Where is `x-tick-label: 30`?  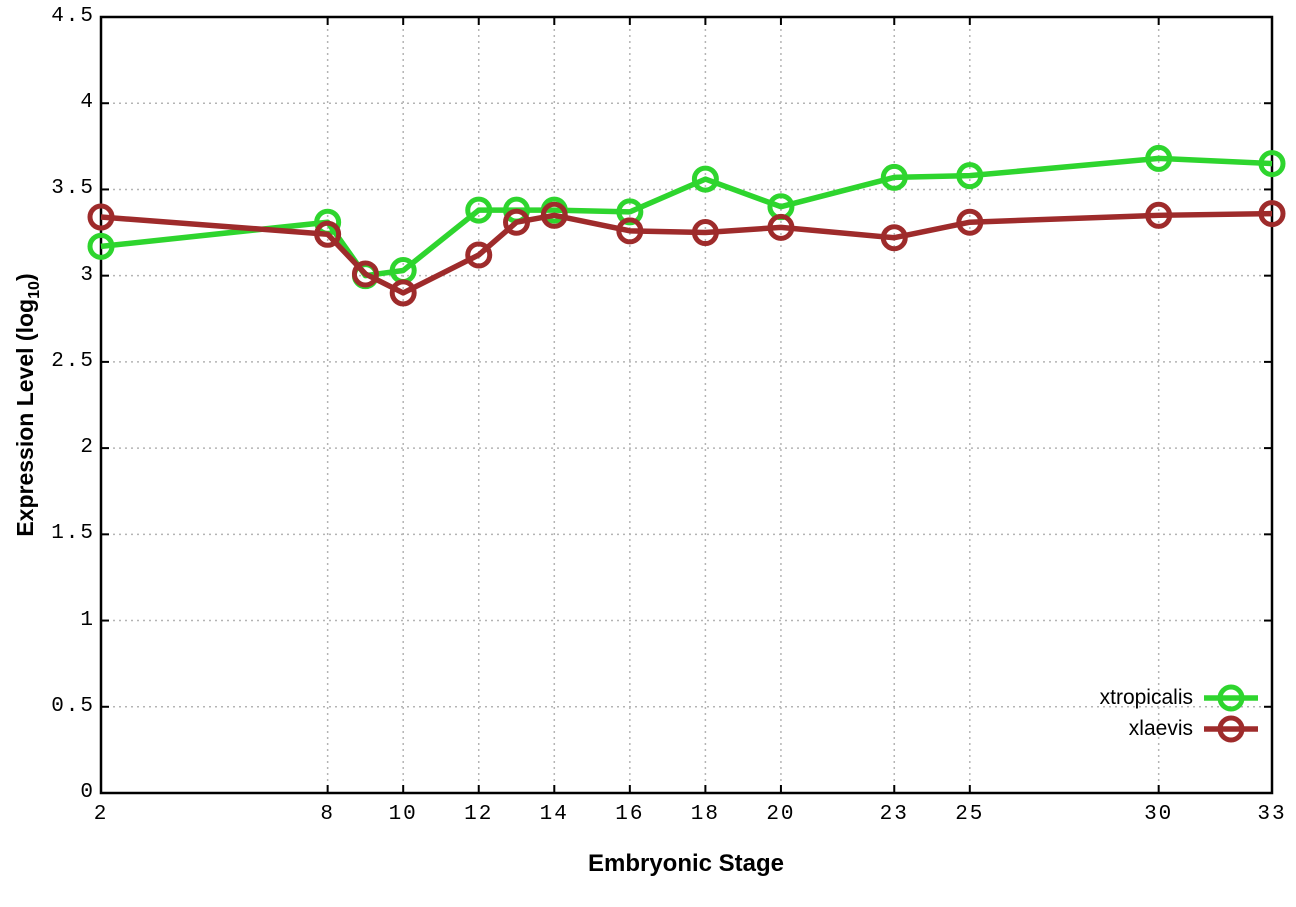
x-tick-label: 30 is located at coordinates (1159, 814).